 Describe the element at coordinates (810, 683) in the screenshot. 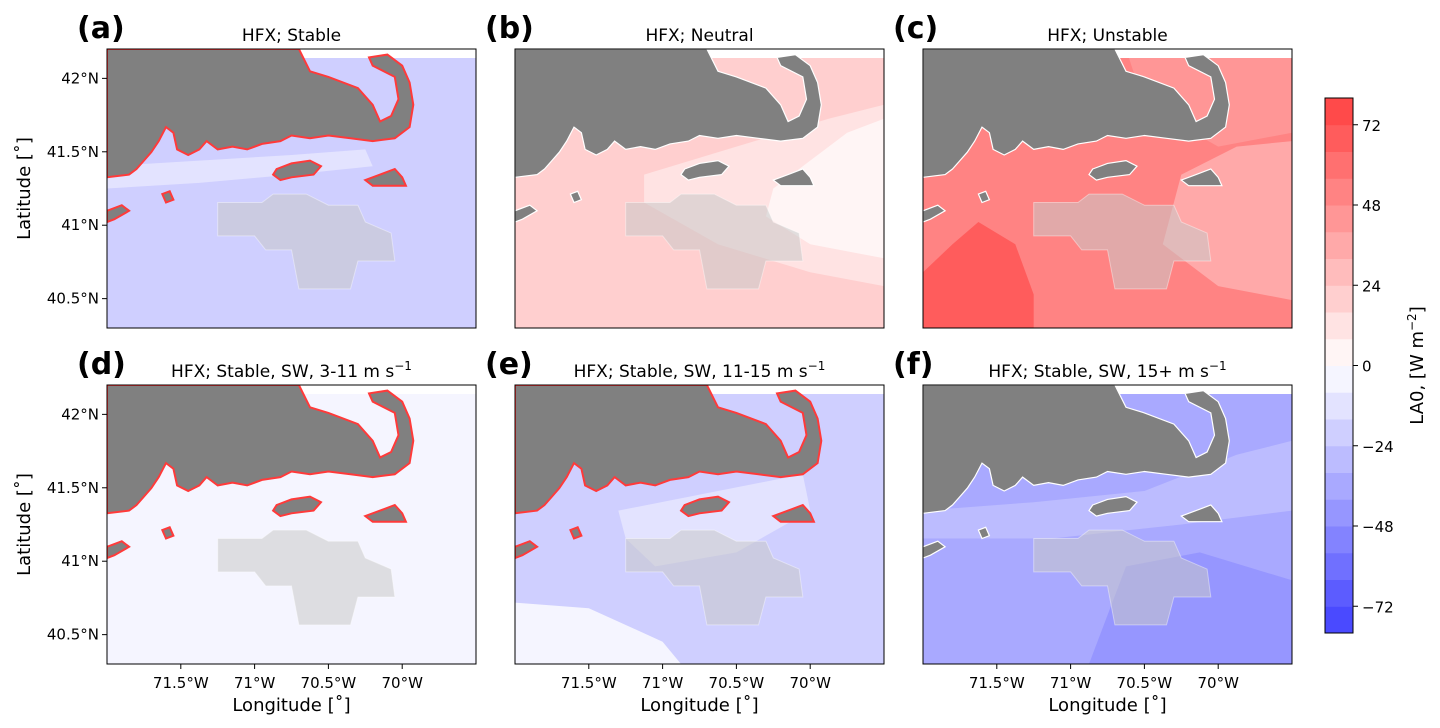

I see `x-tick-label: 70°W` at that location.